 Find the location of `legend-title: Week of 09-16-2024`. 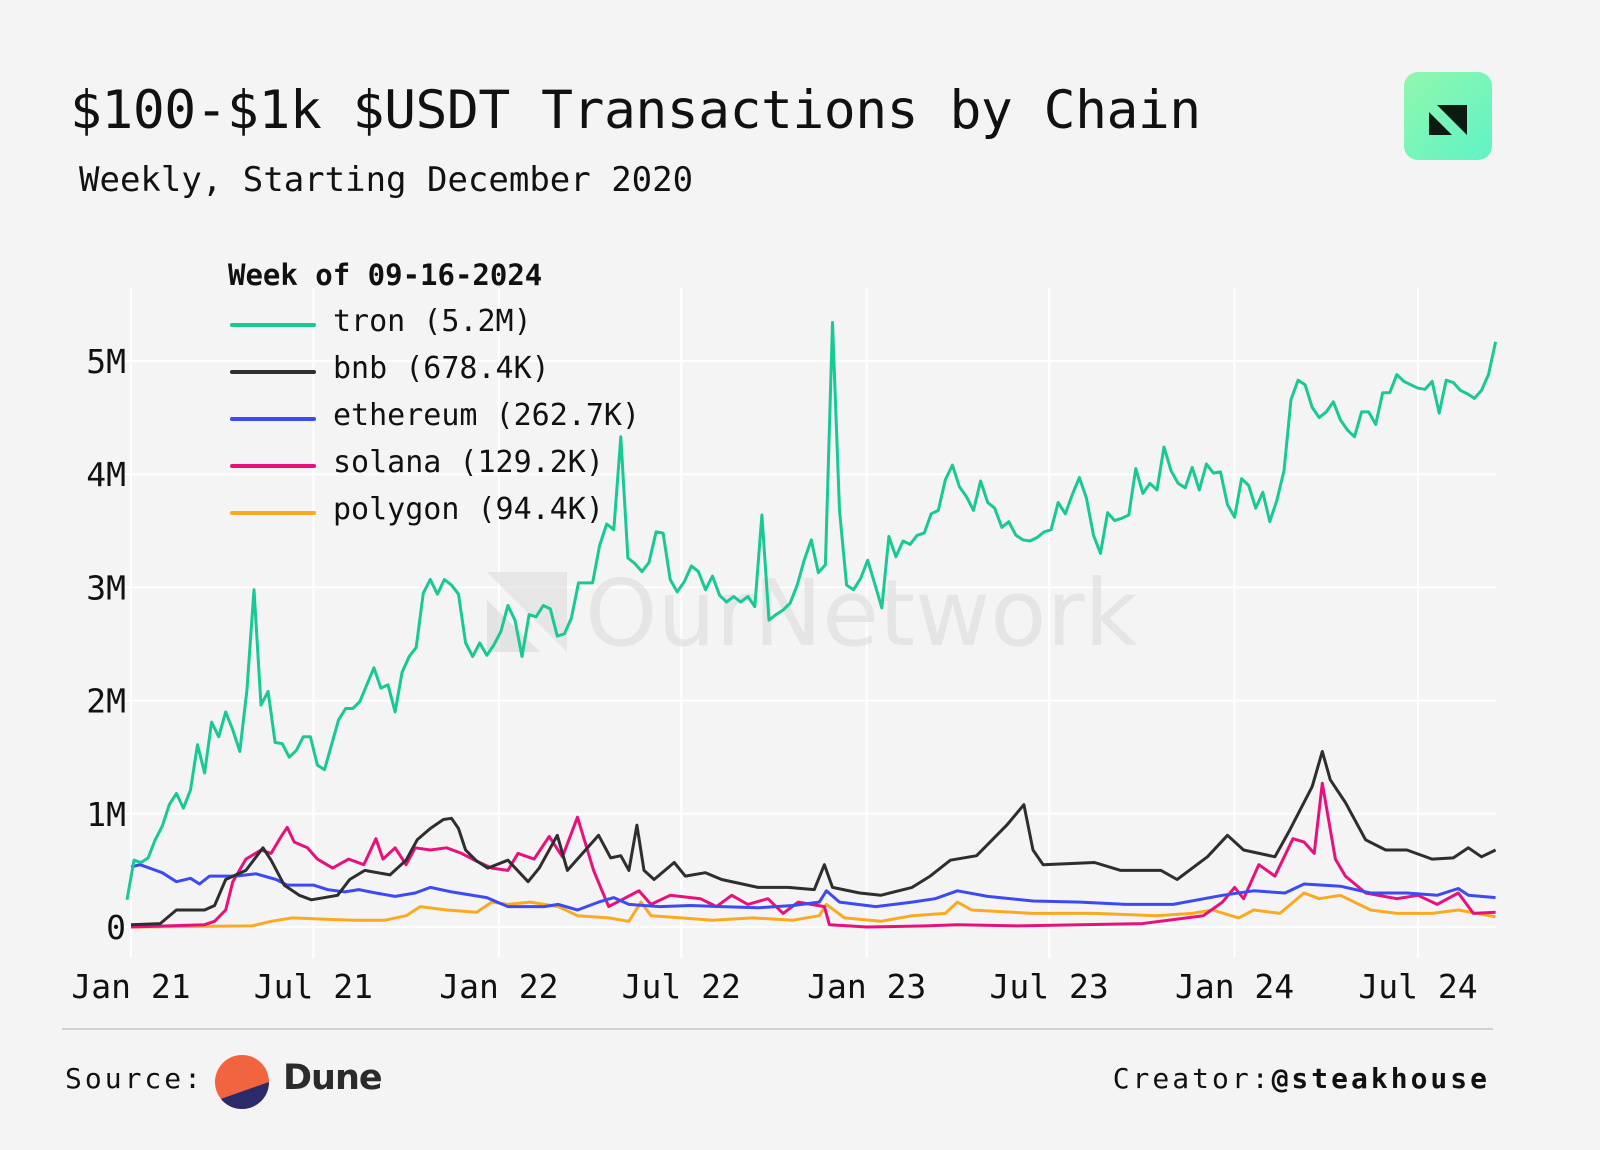

legend-title: Week of 09-16-2024 is located at coordinates (385, 275).